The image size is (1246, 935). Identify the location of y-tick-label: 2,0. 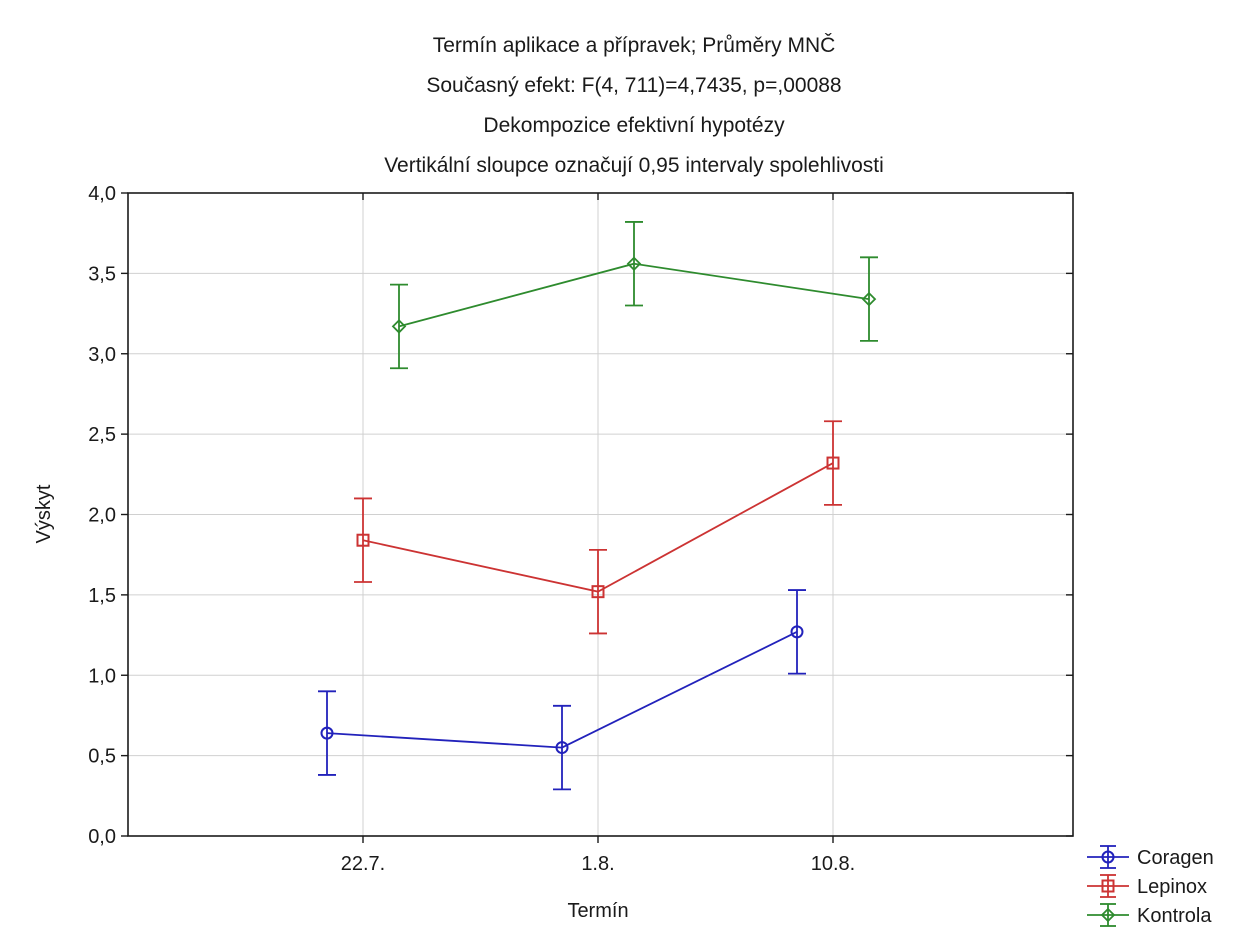
(102, 516).